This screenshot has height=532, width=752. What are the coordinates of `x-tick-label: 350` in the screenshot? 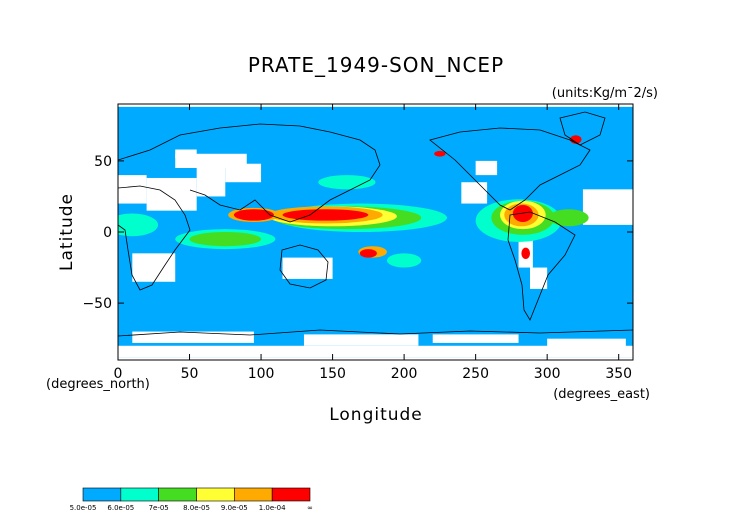 It's located at (618, 374).